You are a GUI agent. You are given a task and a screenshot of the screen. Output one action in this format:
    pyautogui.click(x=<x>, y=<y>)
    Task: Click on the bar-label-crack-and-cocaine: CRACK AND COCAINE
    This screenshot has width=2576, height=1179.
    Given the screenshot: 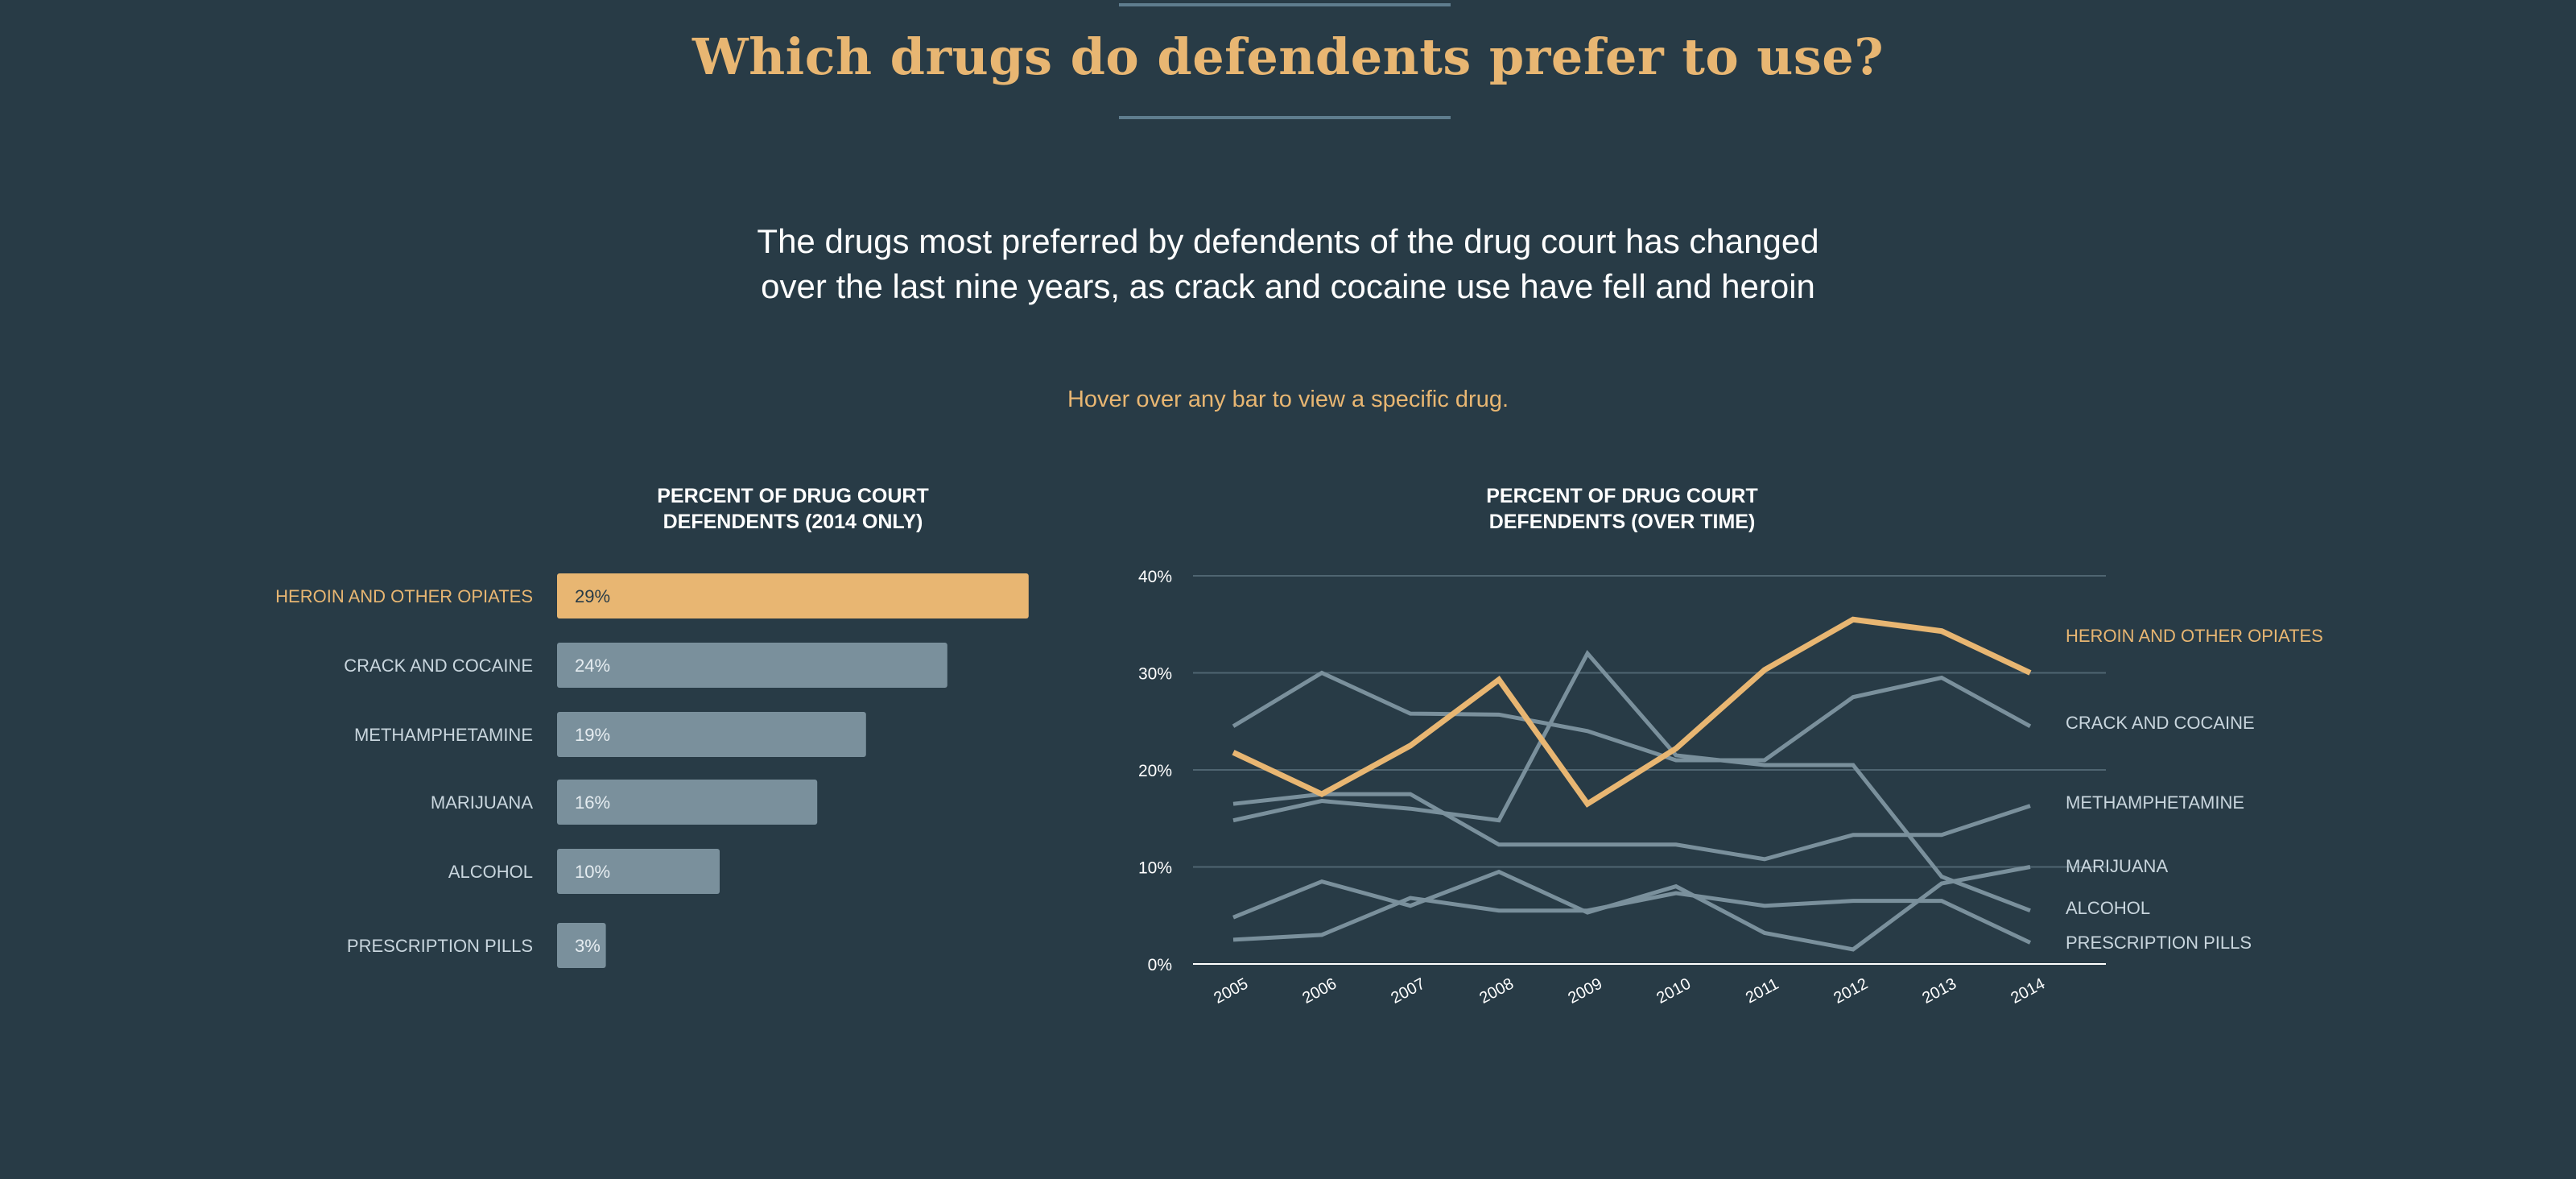 What is the action you would take?
    pyautogui.click(x=438, y=666)
    